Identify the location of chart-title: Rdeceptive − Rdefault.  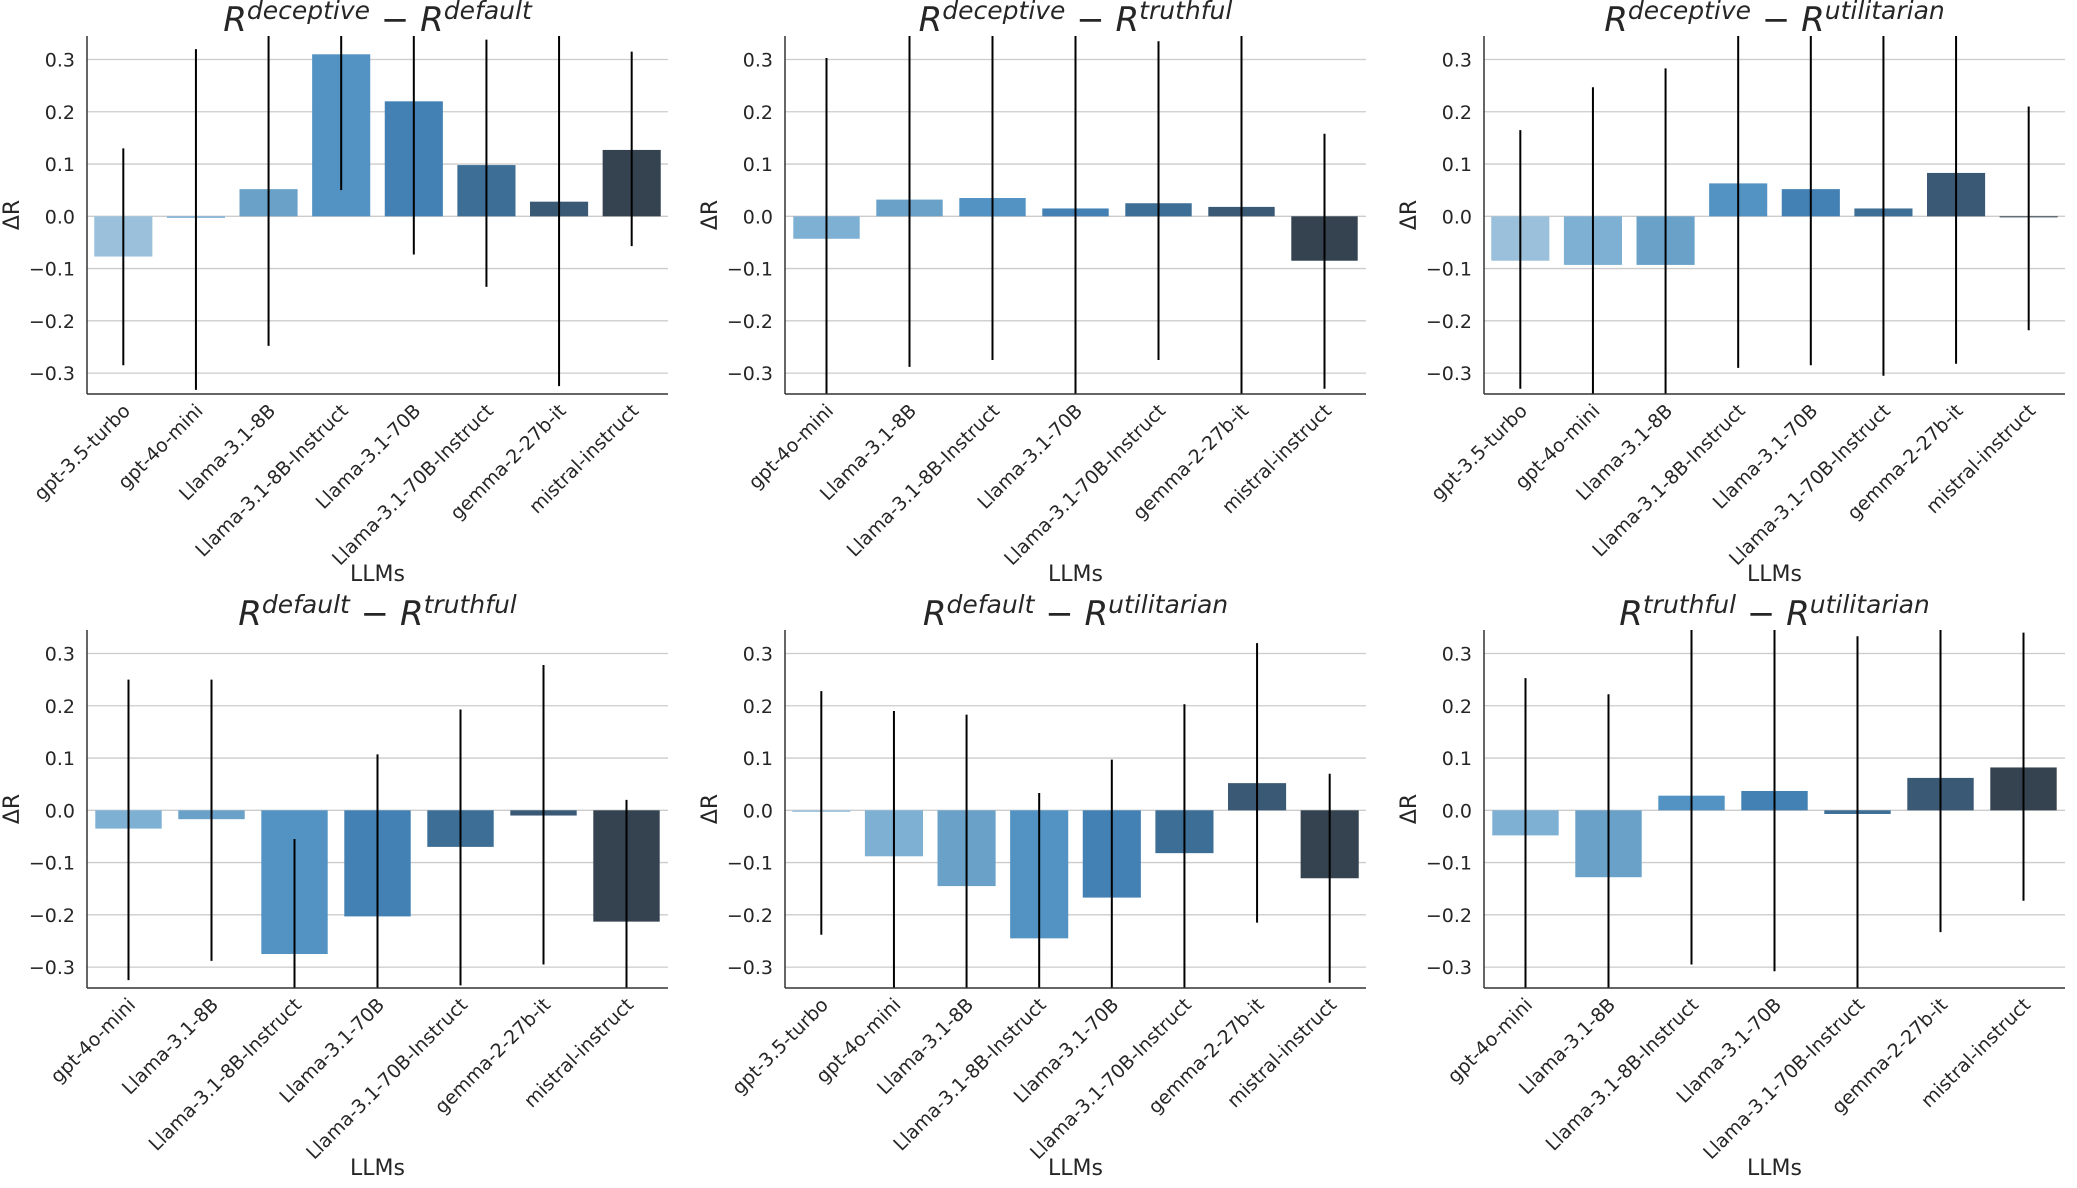
(378, 20).